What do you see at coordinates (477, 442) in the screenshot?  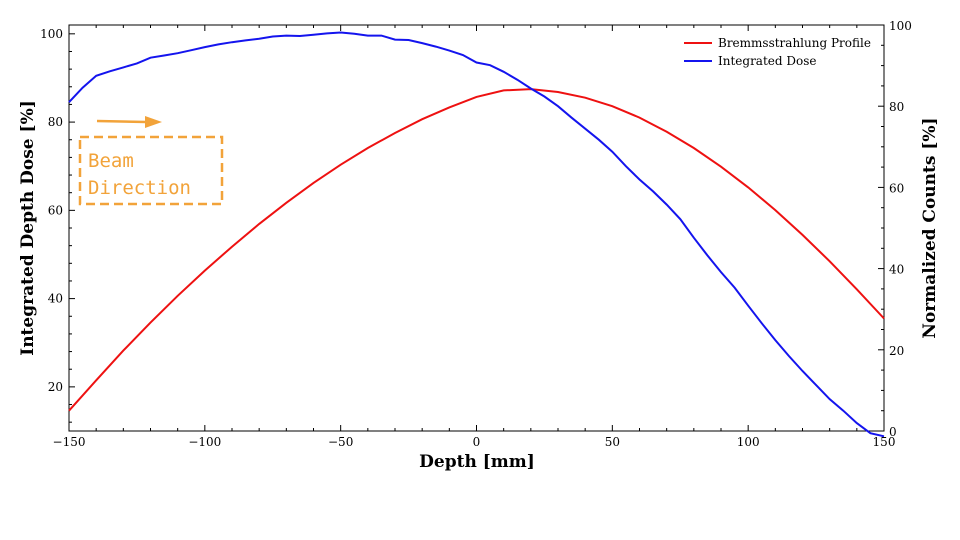 I see `x-tick-label: 0` at bounding box center [477, 442].